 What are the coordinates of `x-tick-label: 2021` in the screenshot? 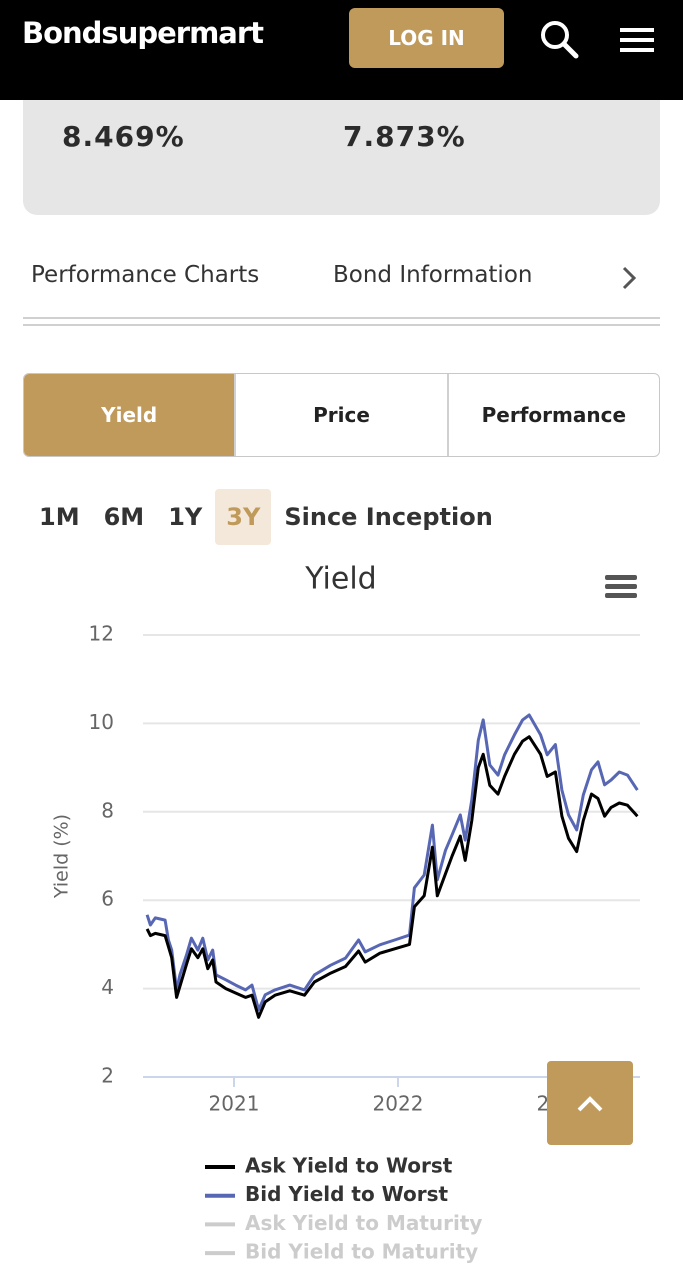 It's located at (234, 1104).